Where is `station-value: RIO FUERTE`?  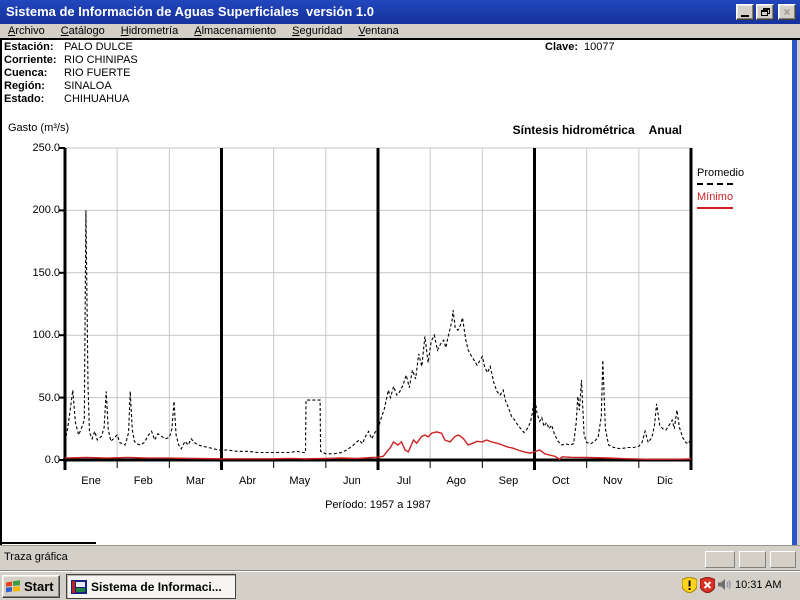 station-value: RIO FUERTE is located at coordinates (97, 73).